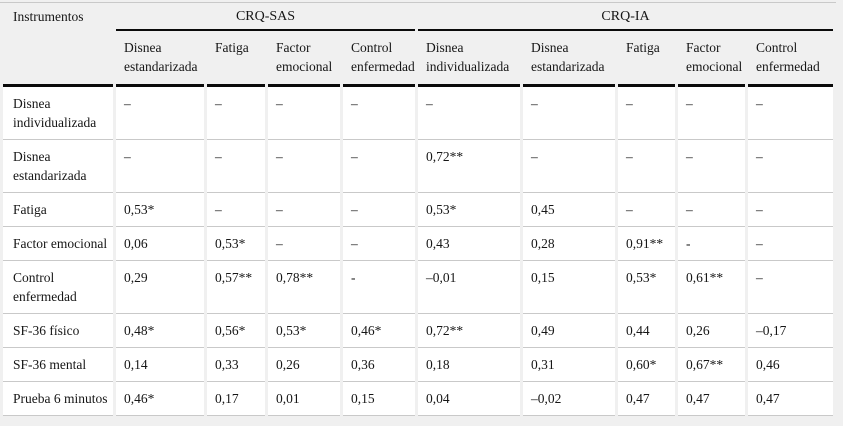 The height and width of the screenshot is (426, 843). I want to click on value-cell: 0,44, so click(647, 331).